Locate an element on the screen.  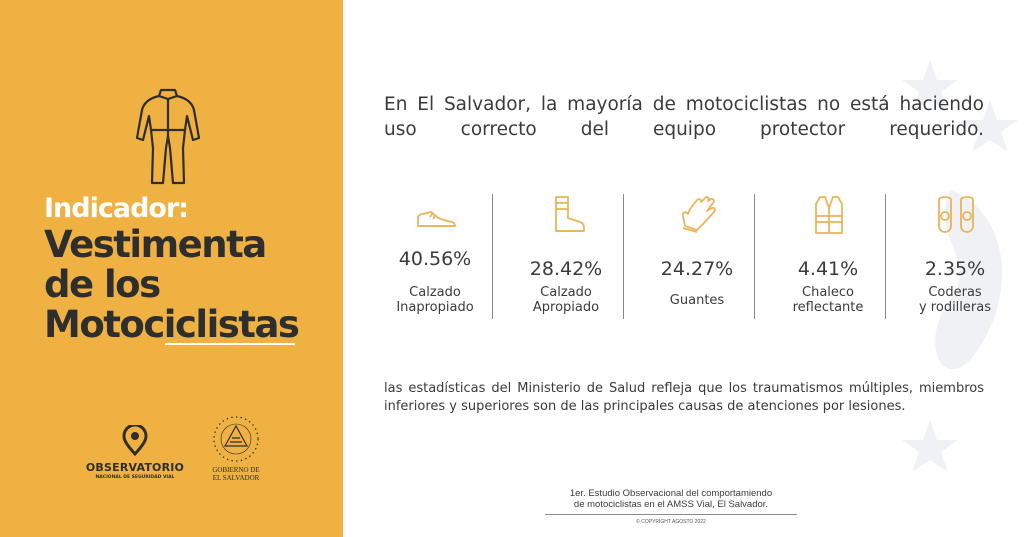
stat-label: Coderas y rodilleras is located at coordinates (955, 300).